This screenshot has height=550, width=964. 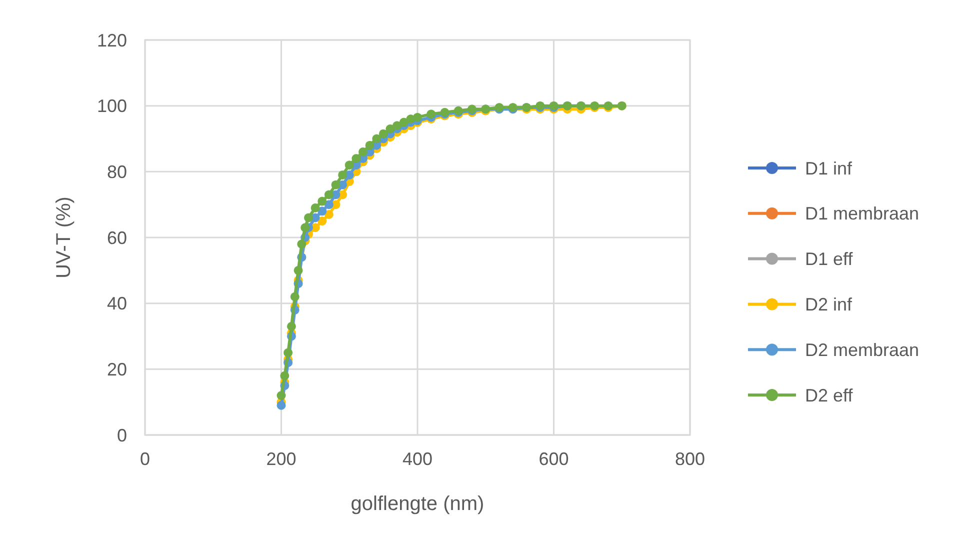 What do you see at coordinates (281, 459) in the screenshot?
I see `x-tick-label: 200` at bounding box center [281, 459].